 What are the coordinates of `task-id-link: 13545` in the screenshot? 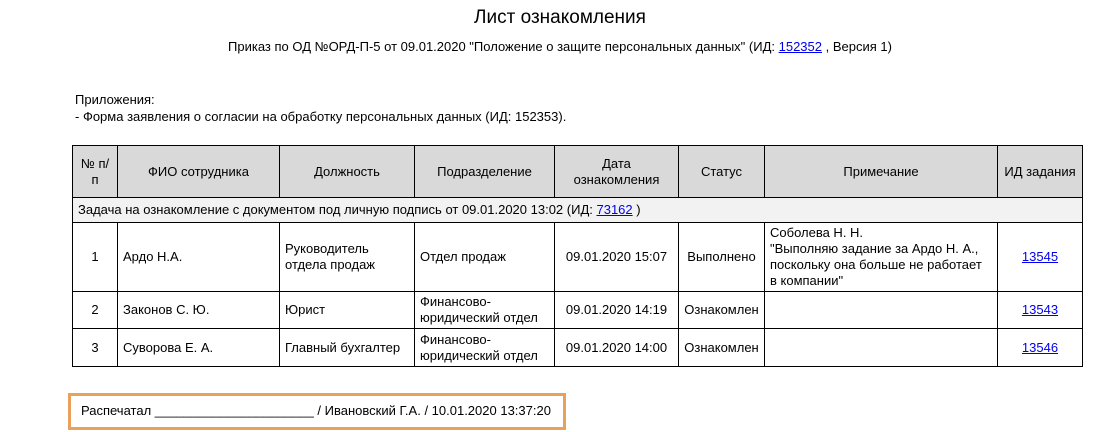 It's located at (1040, 256).